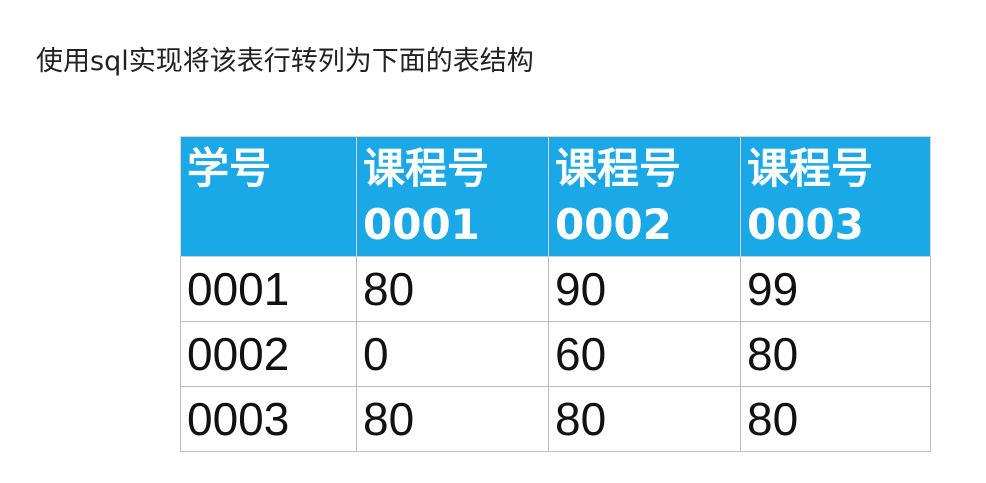  What do you see at coordinates (835, 196) in the screenshot?
I see `header-cell-course-0003: 课程号 0003` at bounding box center [835, 196].